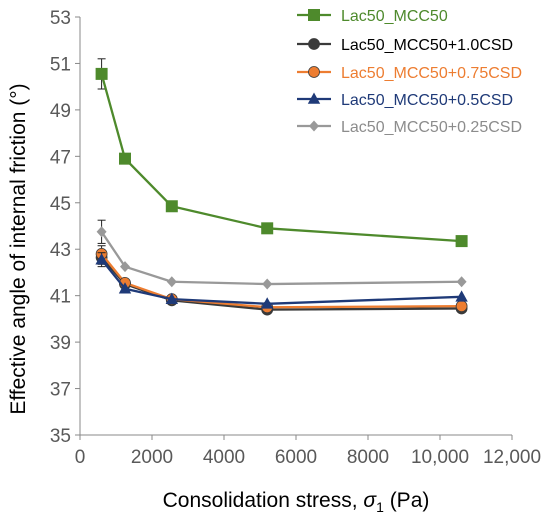 The height and width of the screenshot is (522, 550). What do you see at coordinates (60, 157) in the screenshot?
I see `y-tick-label: 47` at bounding box center [60, 157].